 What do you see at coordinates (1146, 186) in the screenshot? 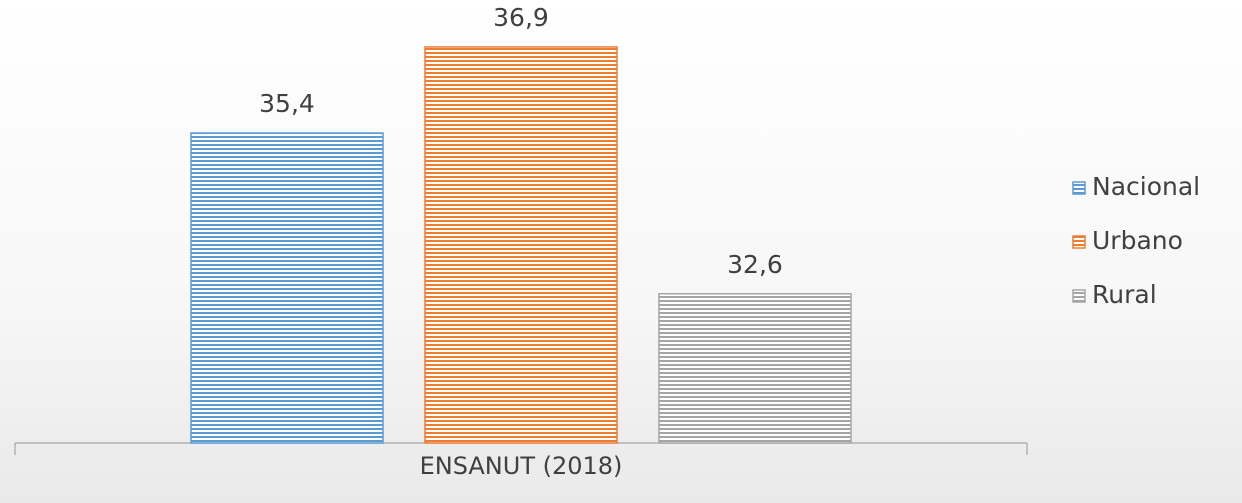
I see `legend-label: Nacional` at bounding box center [1146, 186].